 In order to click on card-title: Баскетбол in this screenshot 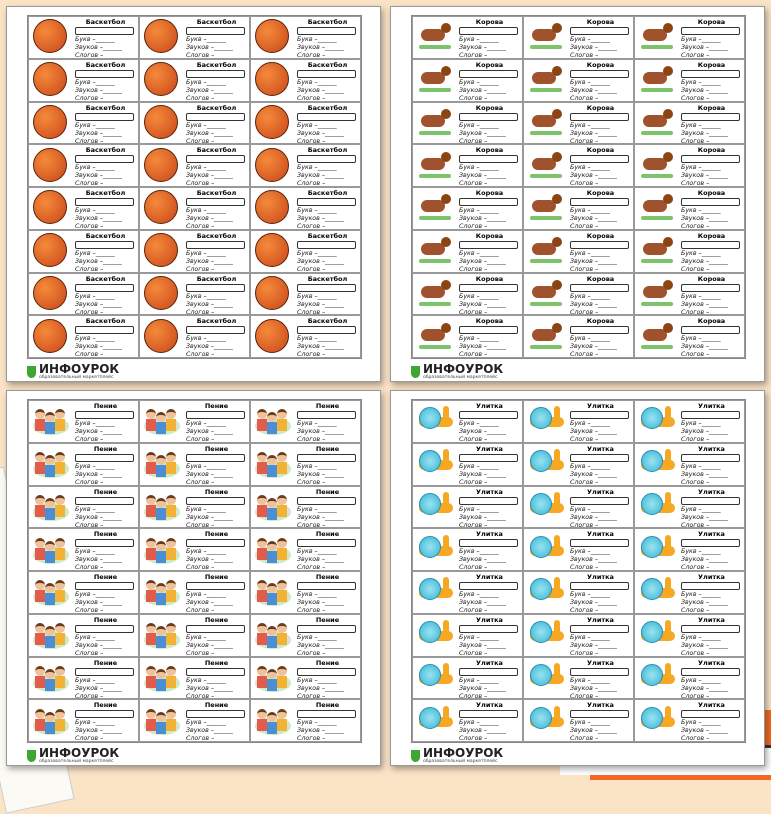, I will do `click(216, 22)`.